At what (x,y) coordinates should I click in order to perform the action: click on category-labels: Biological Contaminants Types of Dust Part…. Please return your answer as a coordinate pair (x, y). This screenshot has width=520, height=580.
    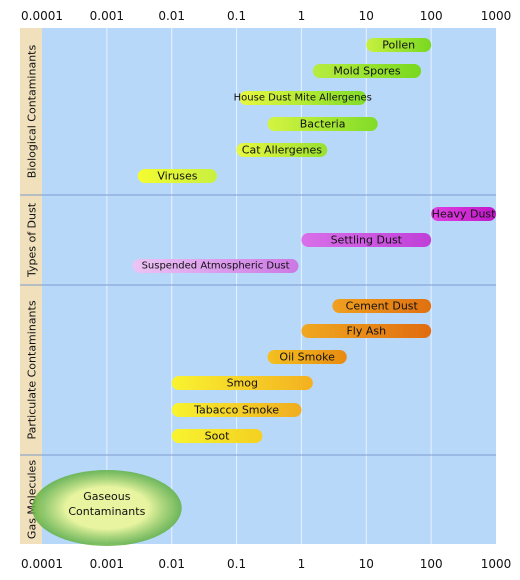
    Looking at the image, I should click on (32, 292).